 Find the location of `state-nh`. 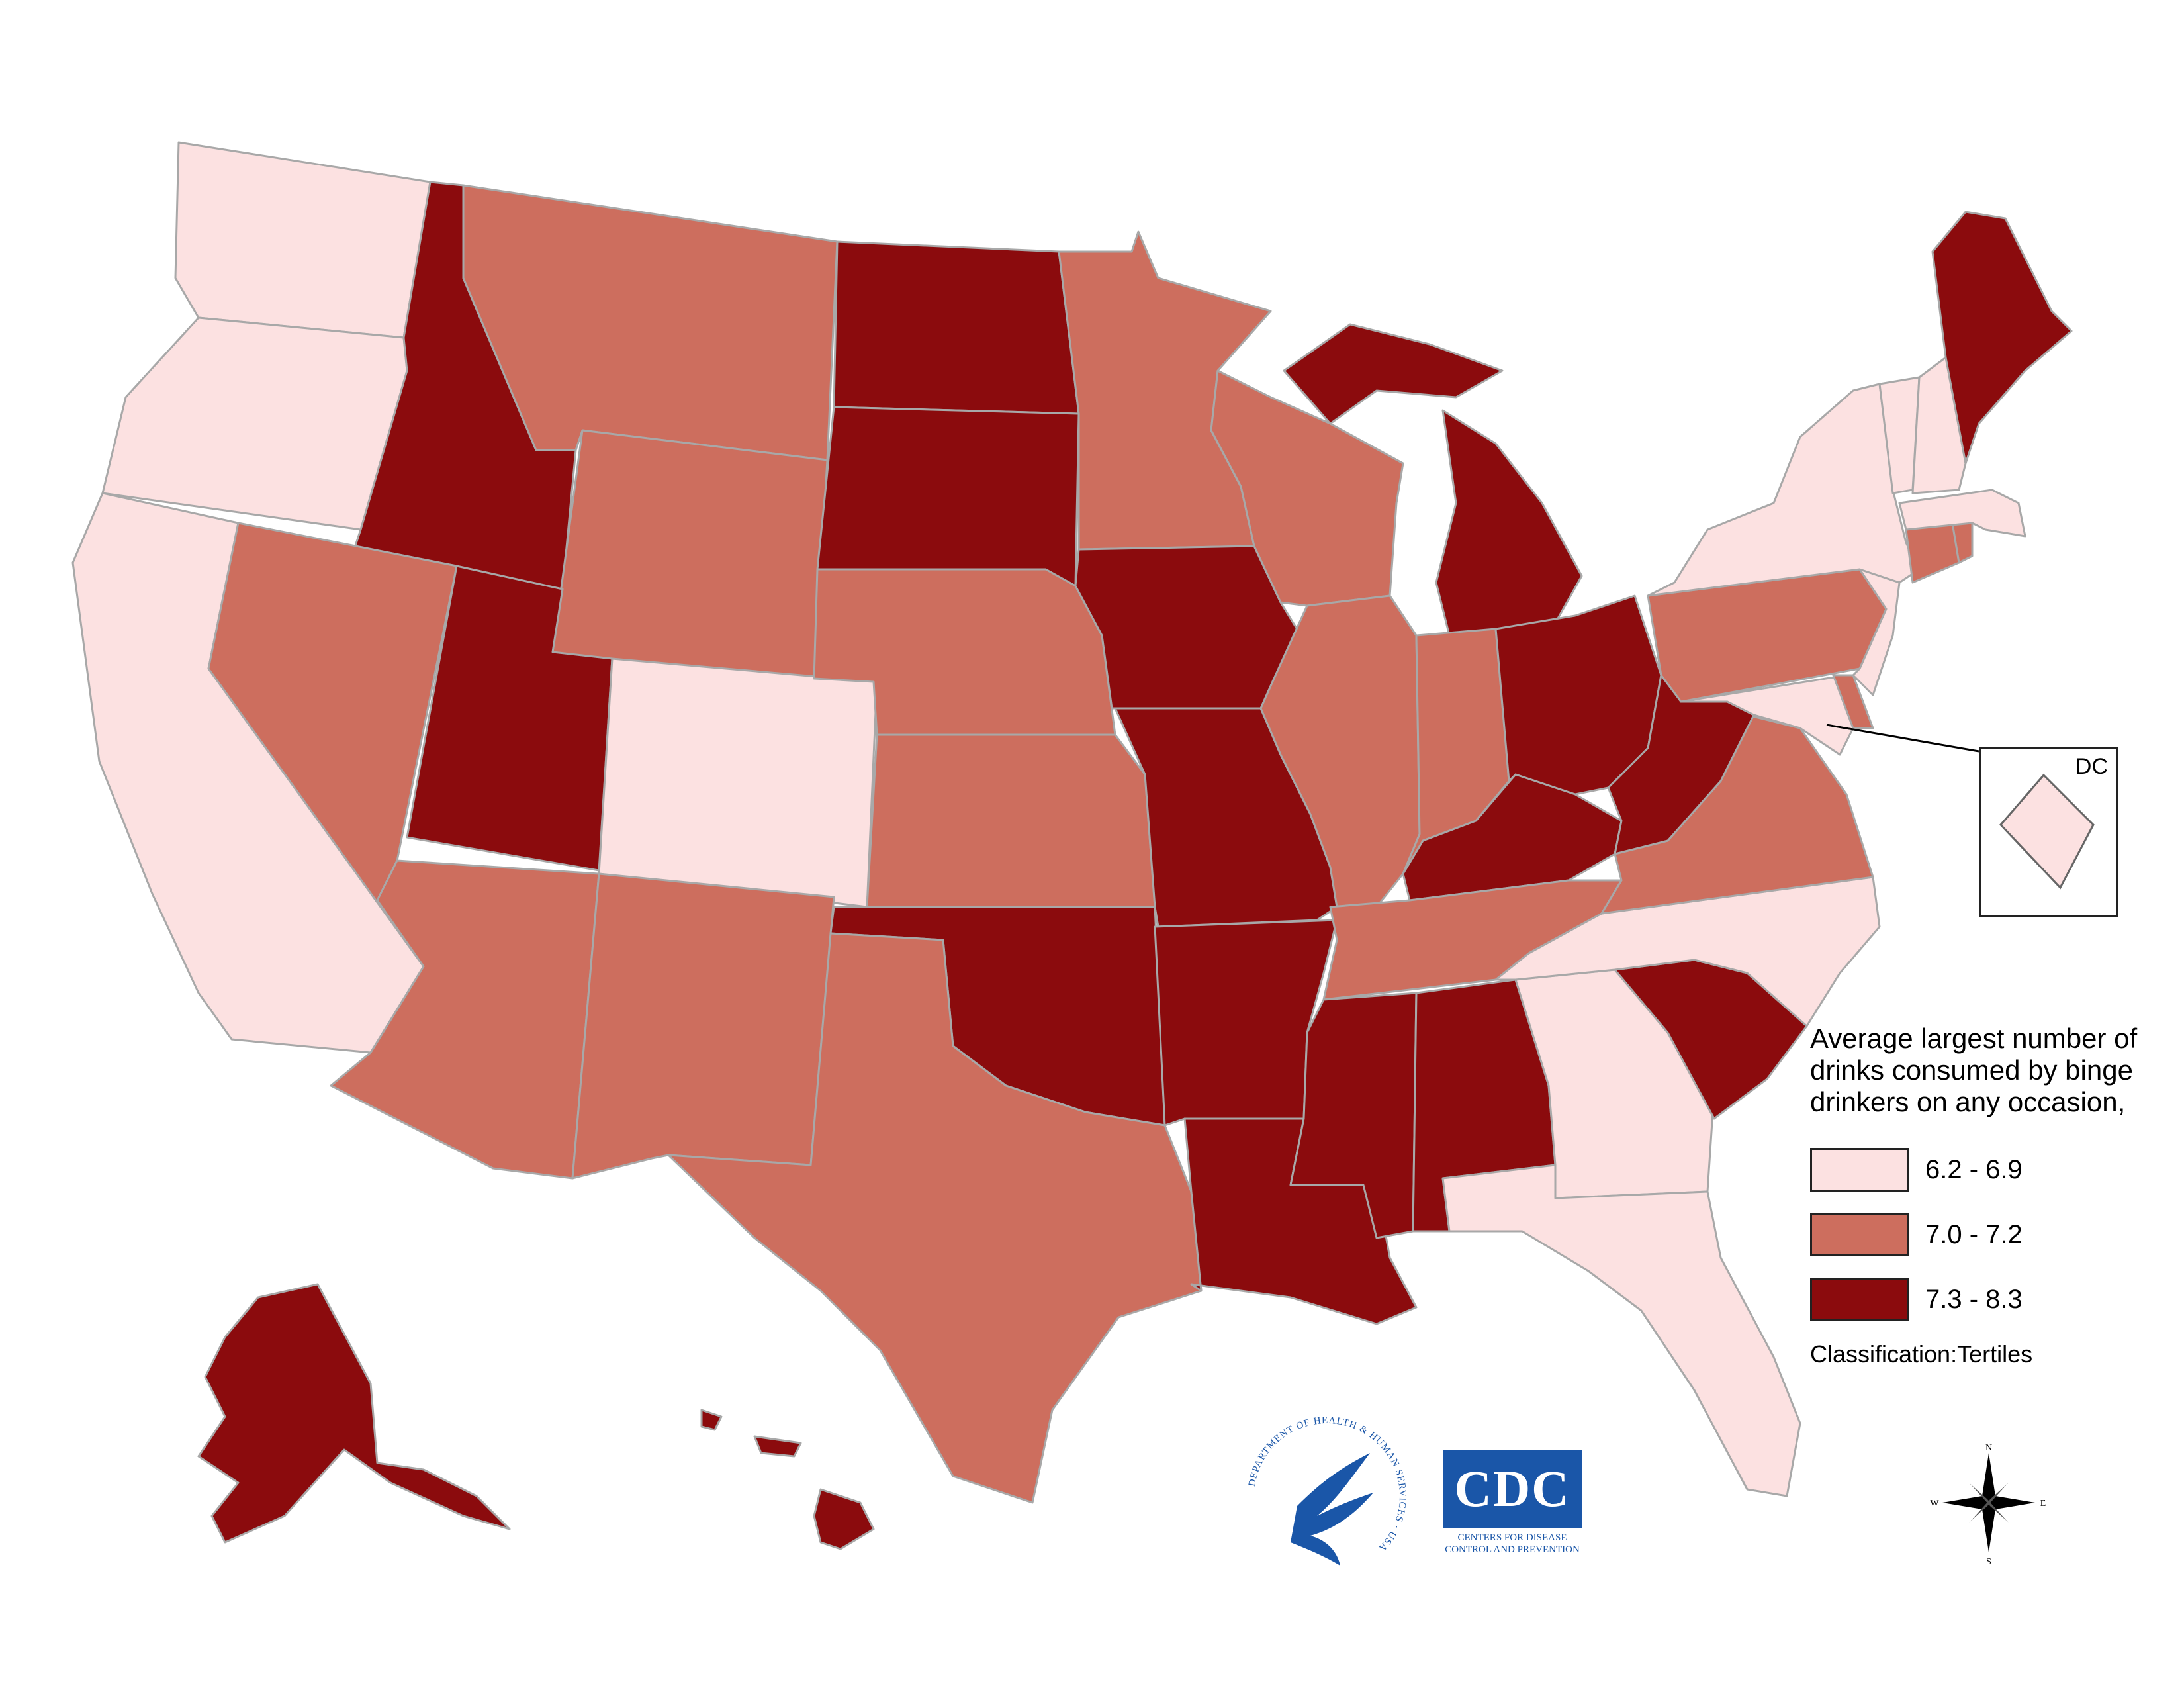

state-nh is located at coordinates (1939, 425).